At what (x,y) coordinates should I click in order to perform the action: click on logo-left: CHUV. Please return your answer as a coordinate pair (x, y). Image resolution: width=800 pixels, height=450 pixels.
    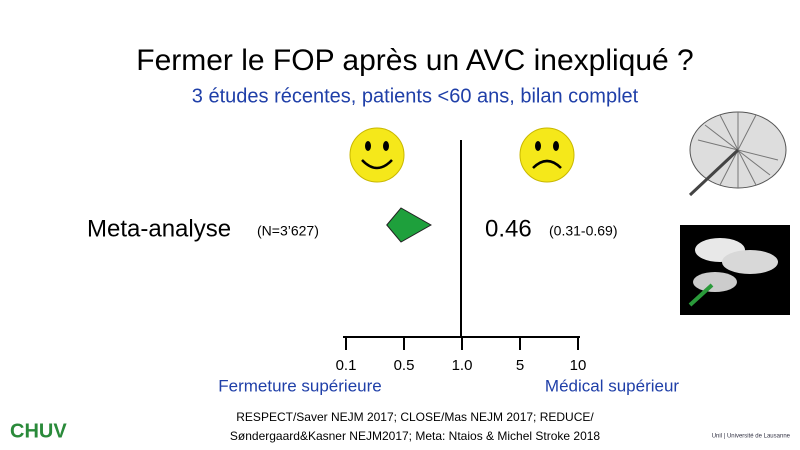
    Looking at the image, I should click on (38, 431).